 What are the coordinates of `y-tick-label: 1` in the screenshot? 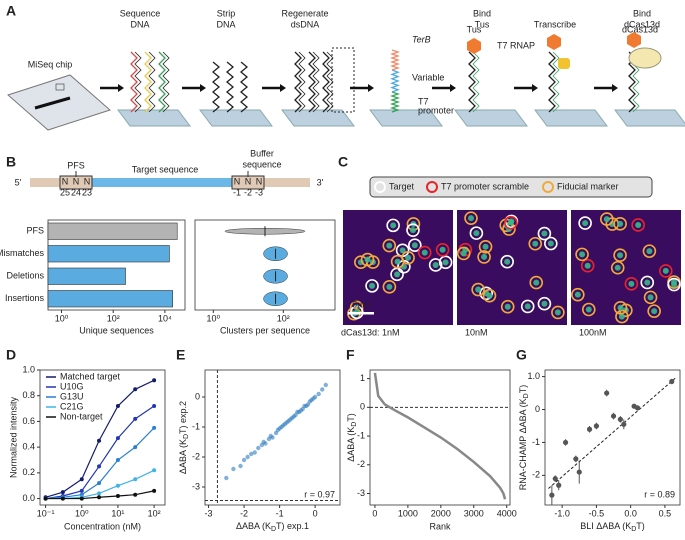 It's located at (362, 378).